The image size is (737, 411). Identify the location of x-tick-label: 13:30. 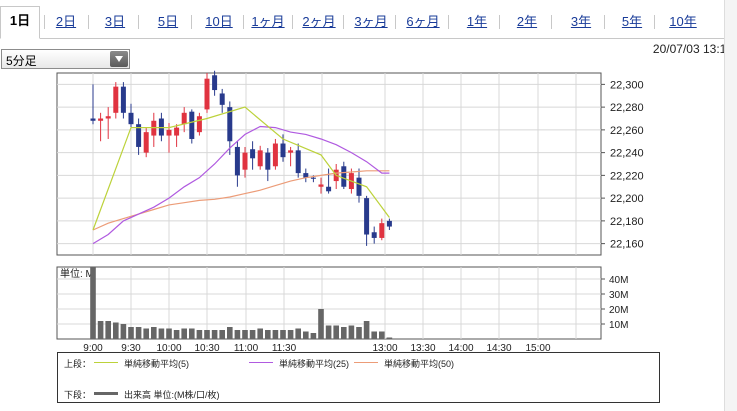
(422, 347).